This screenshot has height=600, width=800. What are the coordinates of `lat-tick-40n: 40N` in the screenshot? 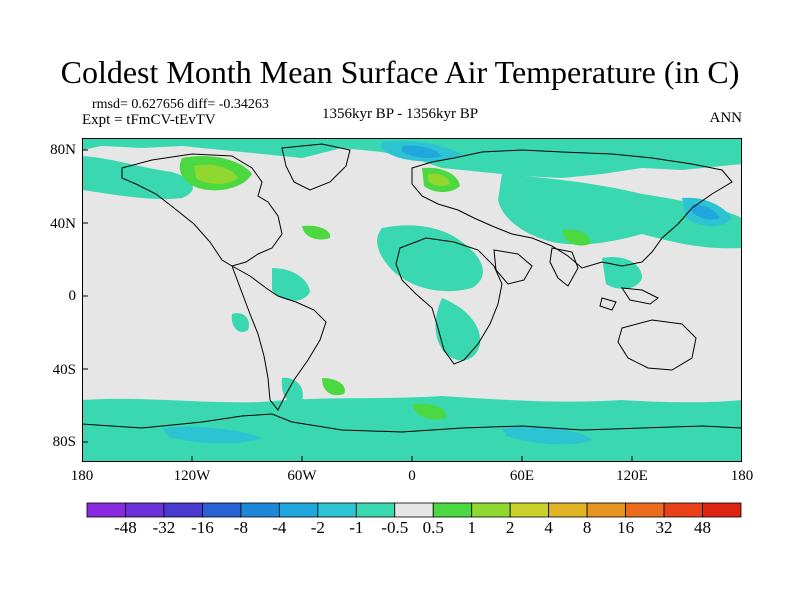 It's located at (63, 224).